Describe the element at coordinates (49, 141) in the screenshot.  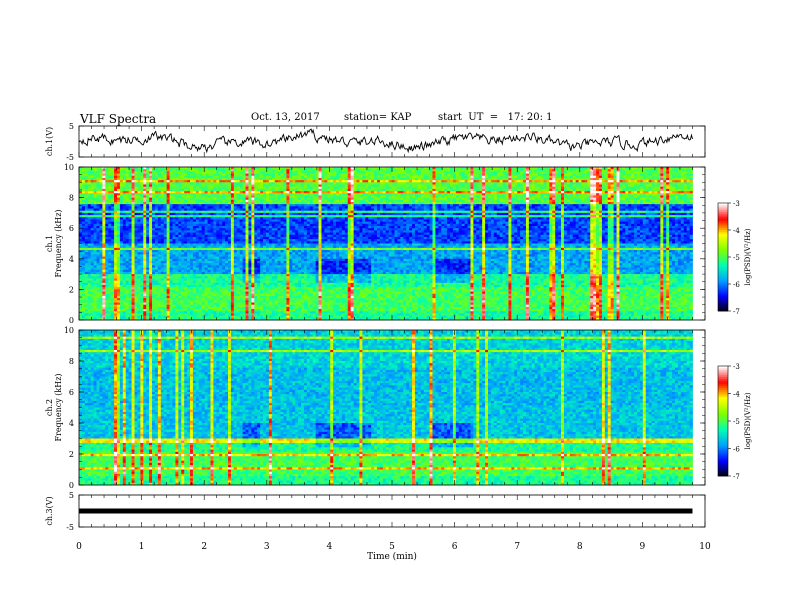
I see `y-axis-label: ch.1(V)` at that location.